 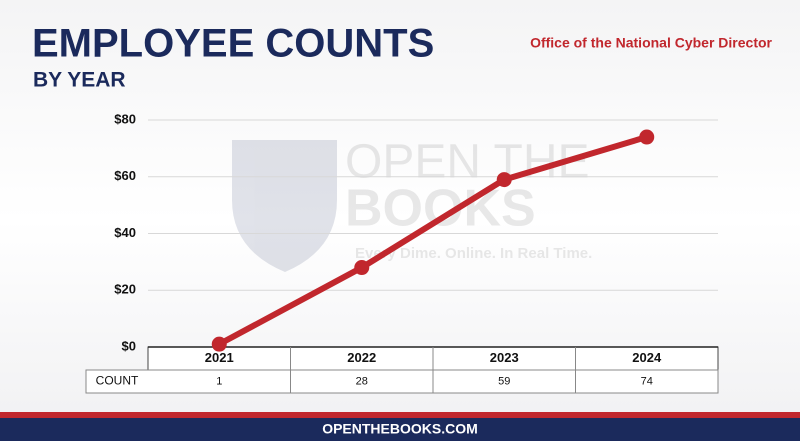 I want to click on annotation: Office of the National Cyber Director, so click(x=651, y=43).